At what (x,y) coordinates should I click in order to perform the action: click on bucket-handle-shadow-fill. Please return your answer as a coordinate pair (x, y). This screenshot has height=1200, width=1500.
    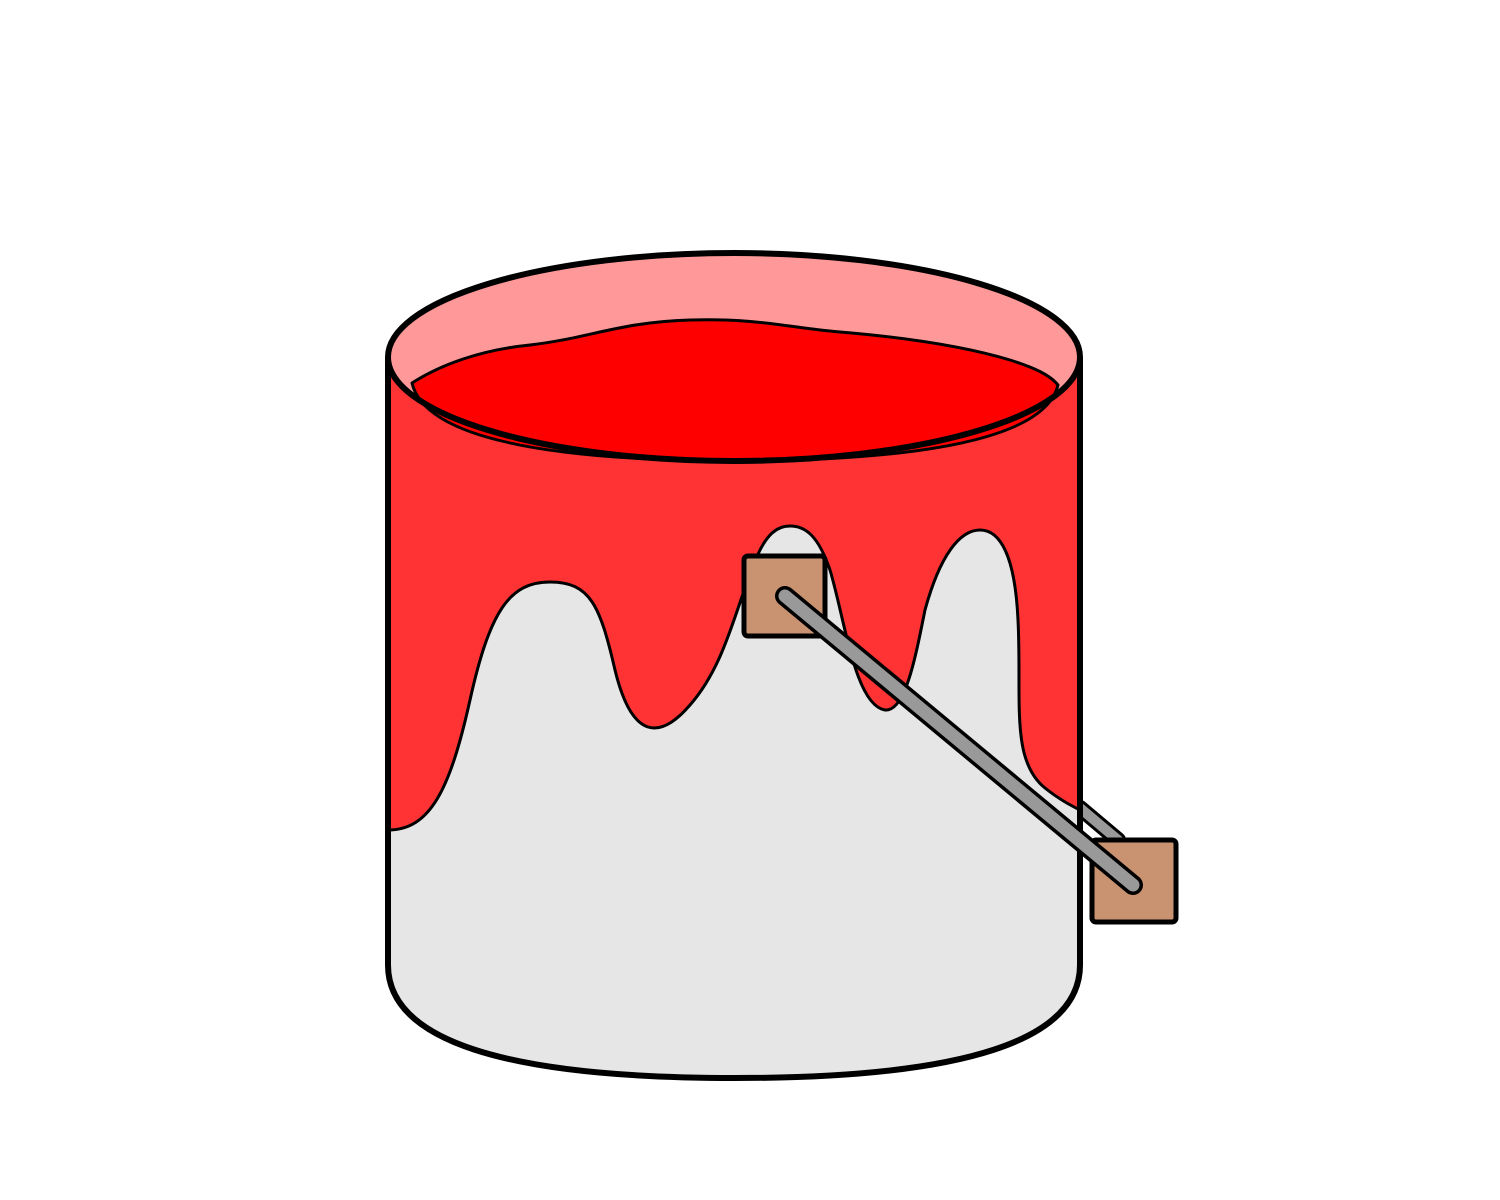
    Looking at the image, I should click on (1099, 824).